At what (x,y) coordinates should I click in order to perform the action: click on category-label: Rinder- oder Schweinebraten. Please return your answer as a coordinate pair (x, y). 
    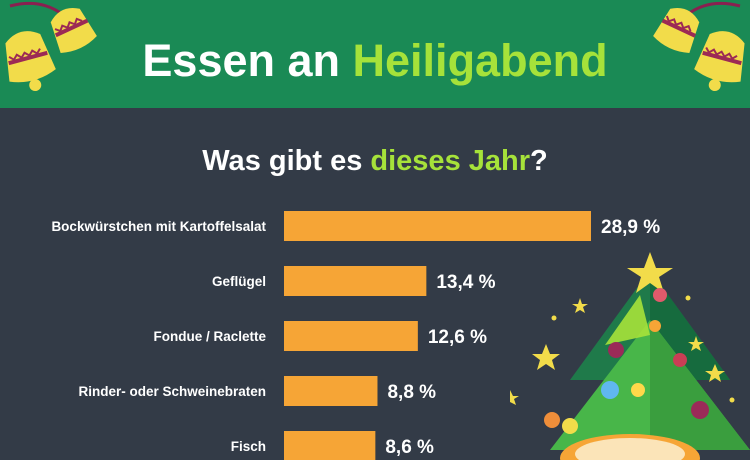
    Looking at the image, I should click on (172, 391).